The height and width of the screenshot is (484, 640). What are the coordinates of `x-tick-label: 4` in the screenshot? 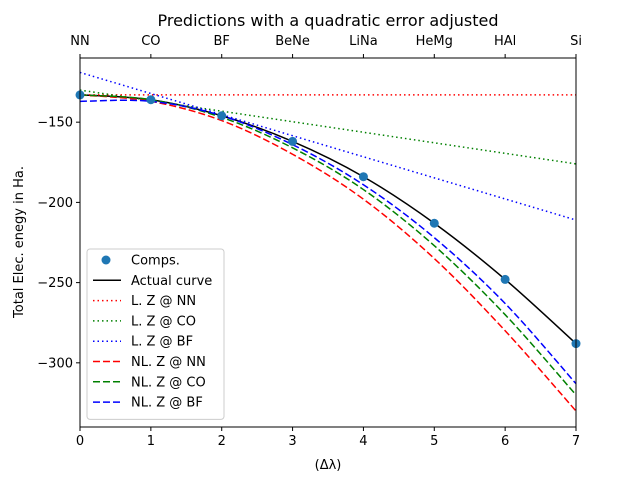 It's located at (363, 441).